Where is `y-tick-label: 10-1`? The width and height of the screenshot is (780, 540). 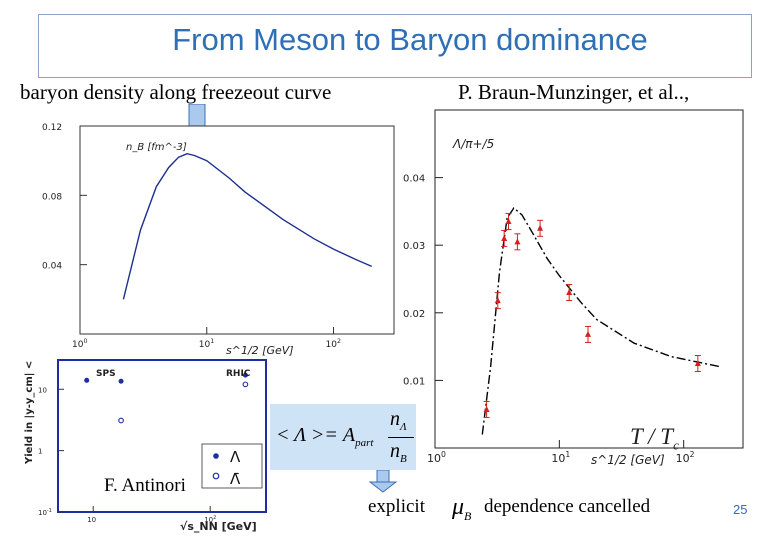 y-tick-label: 10-1 is located at coordinates (45, 512).